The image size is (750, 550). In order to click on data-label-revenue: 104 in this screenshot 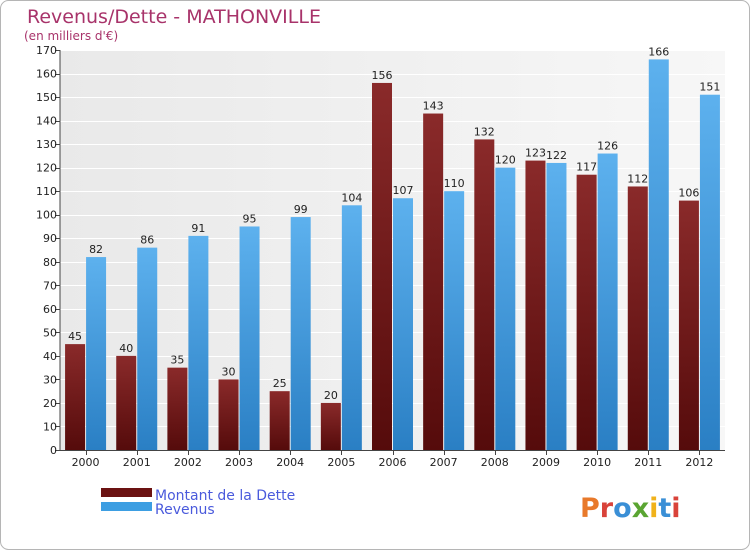, I will do `click(351, 197)`.